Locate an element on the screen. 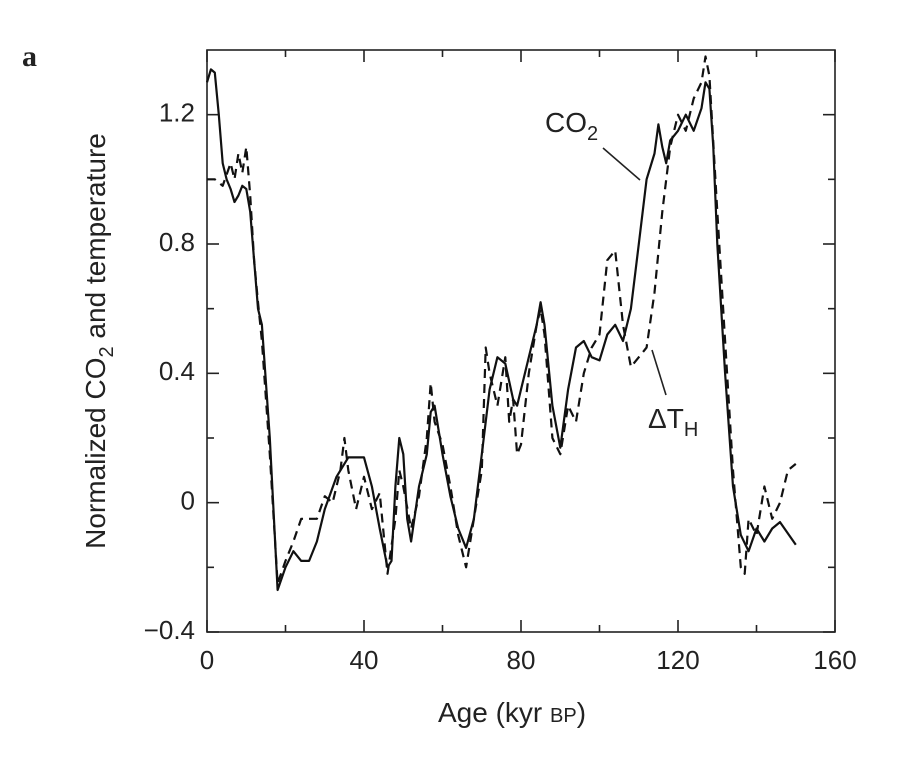  y-tick-label: 0.8 is located at coordinates (177, 242).